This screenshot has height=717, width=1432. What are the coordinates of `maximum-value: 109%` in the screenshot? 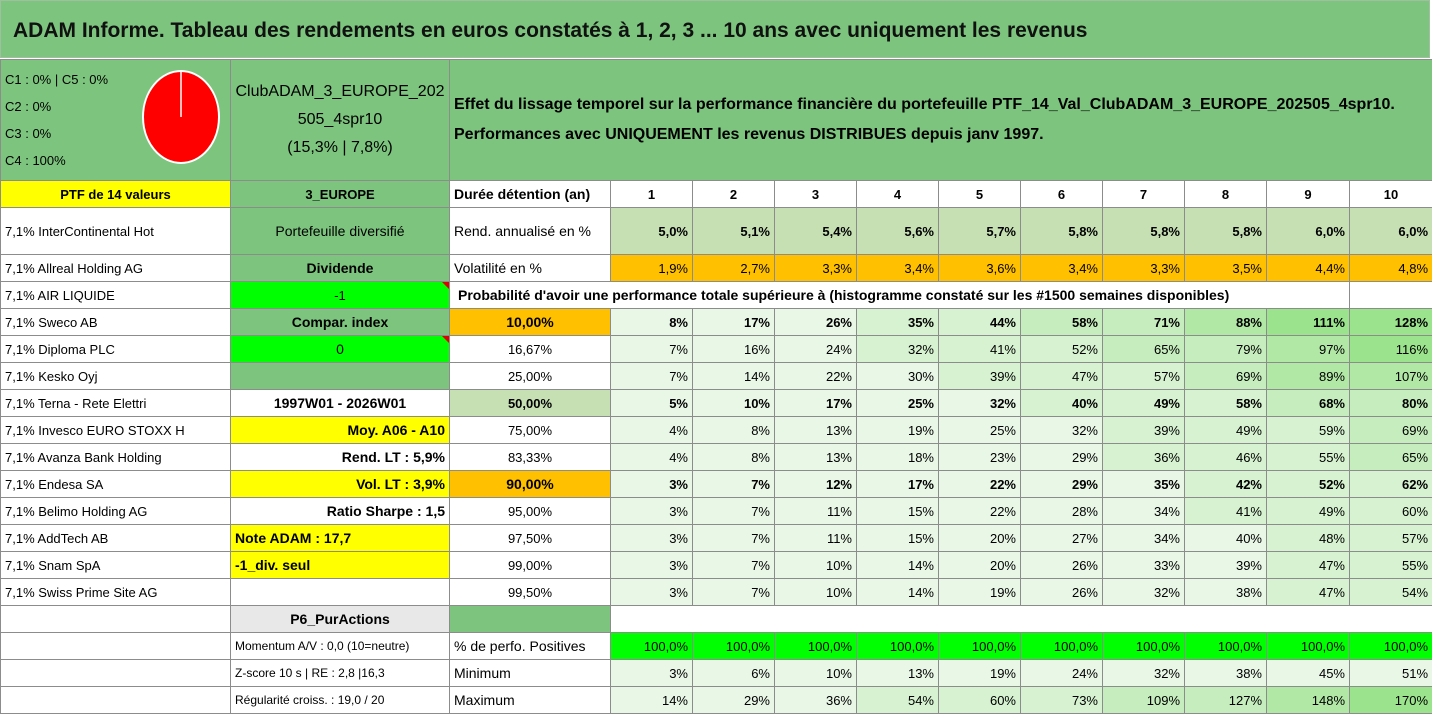 It's located at (1143, 700).